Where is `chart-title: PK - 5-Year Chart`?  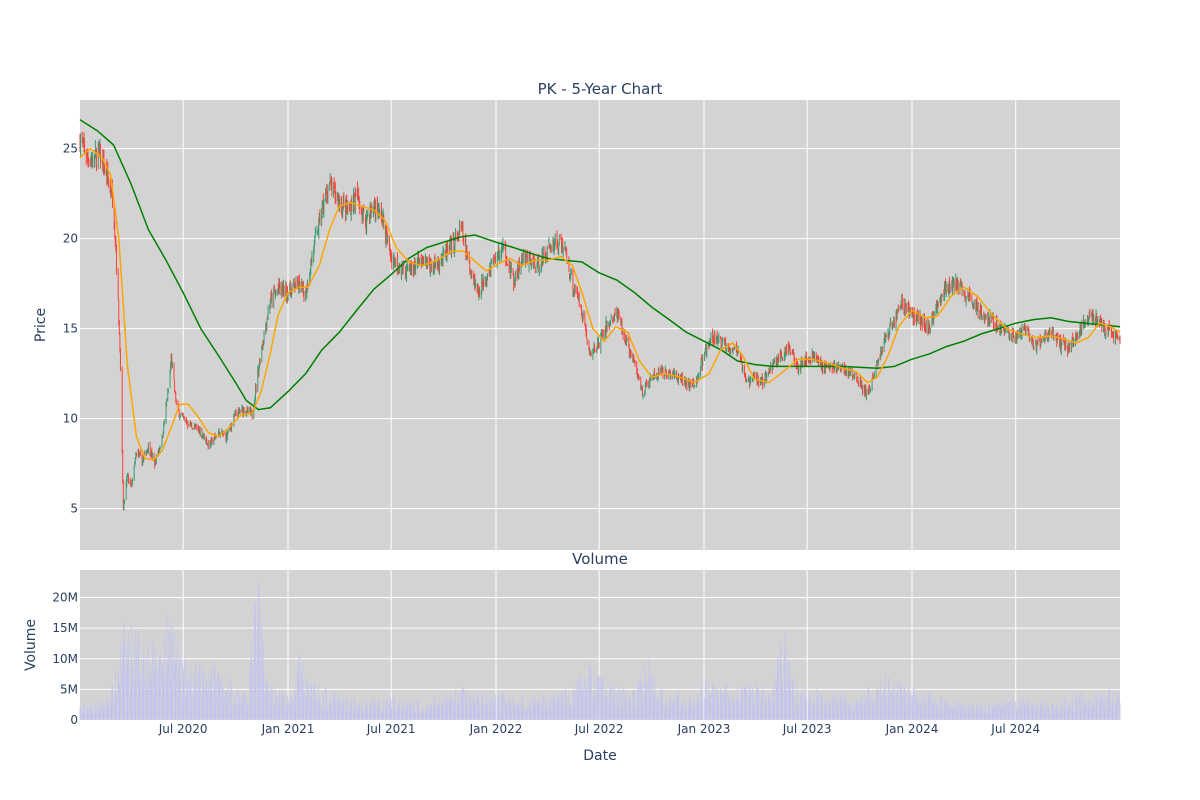
chart-title: PK - 5-Year Chart is located at coordinates (600, 89).